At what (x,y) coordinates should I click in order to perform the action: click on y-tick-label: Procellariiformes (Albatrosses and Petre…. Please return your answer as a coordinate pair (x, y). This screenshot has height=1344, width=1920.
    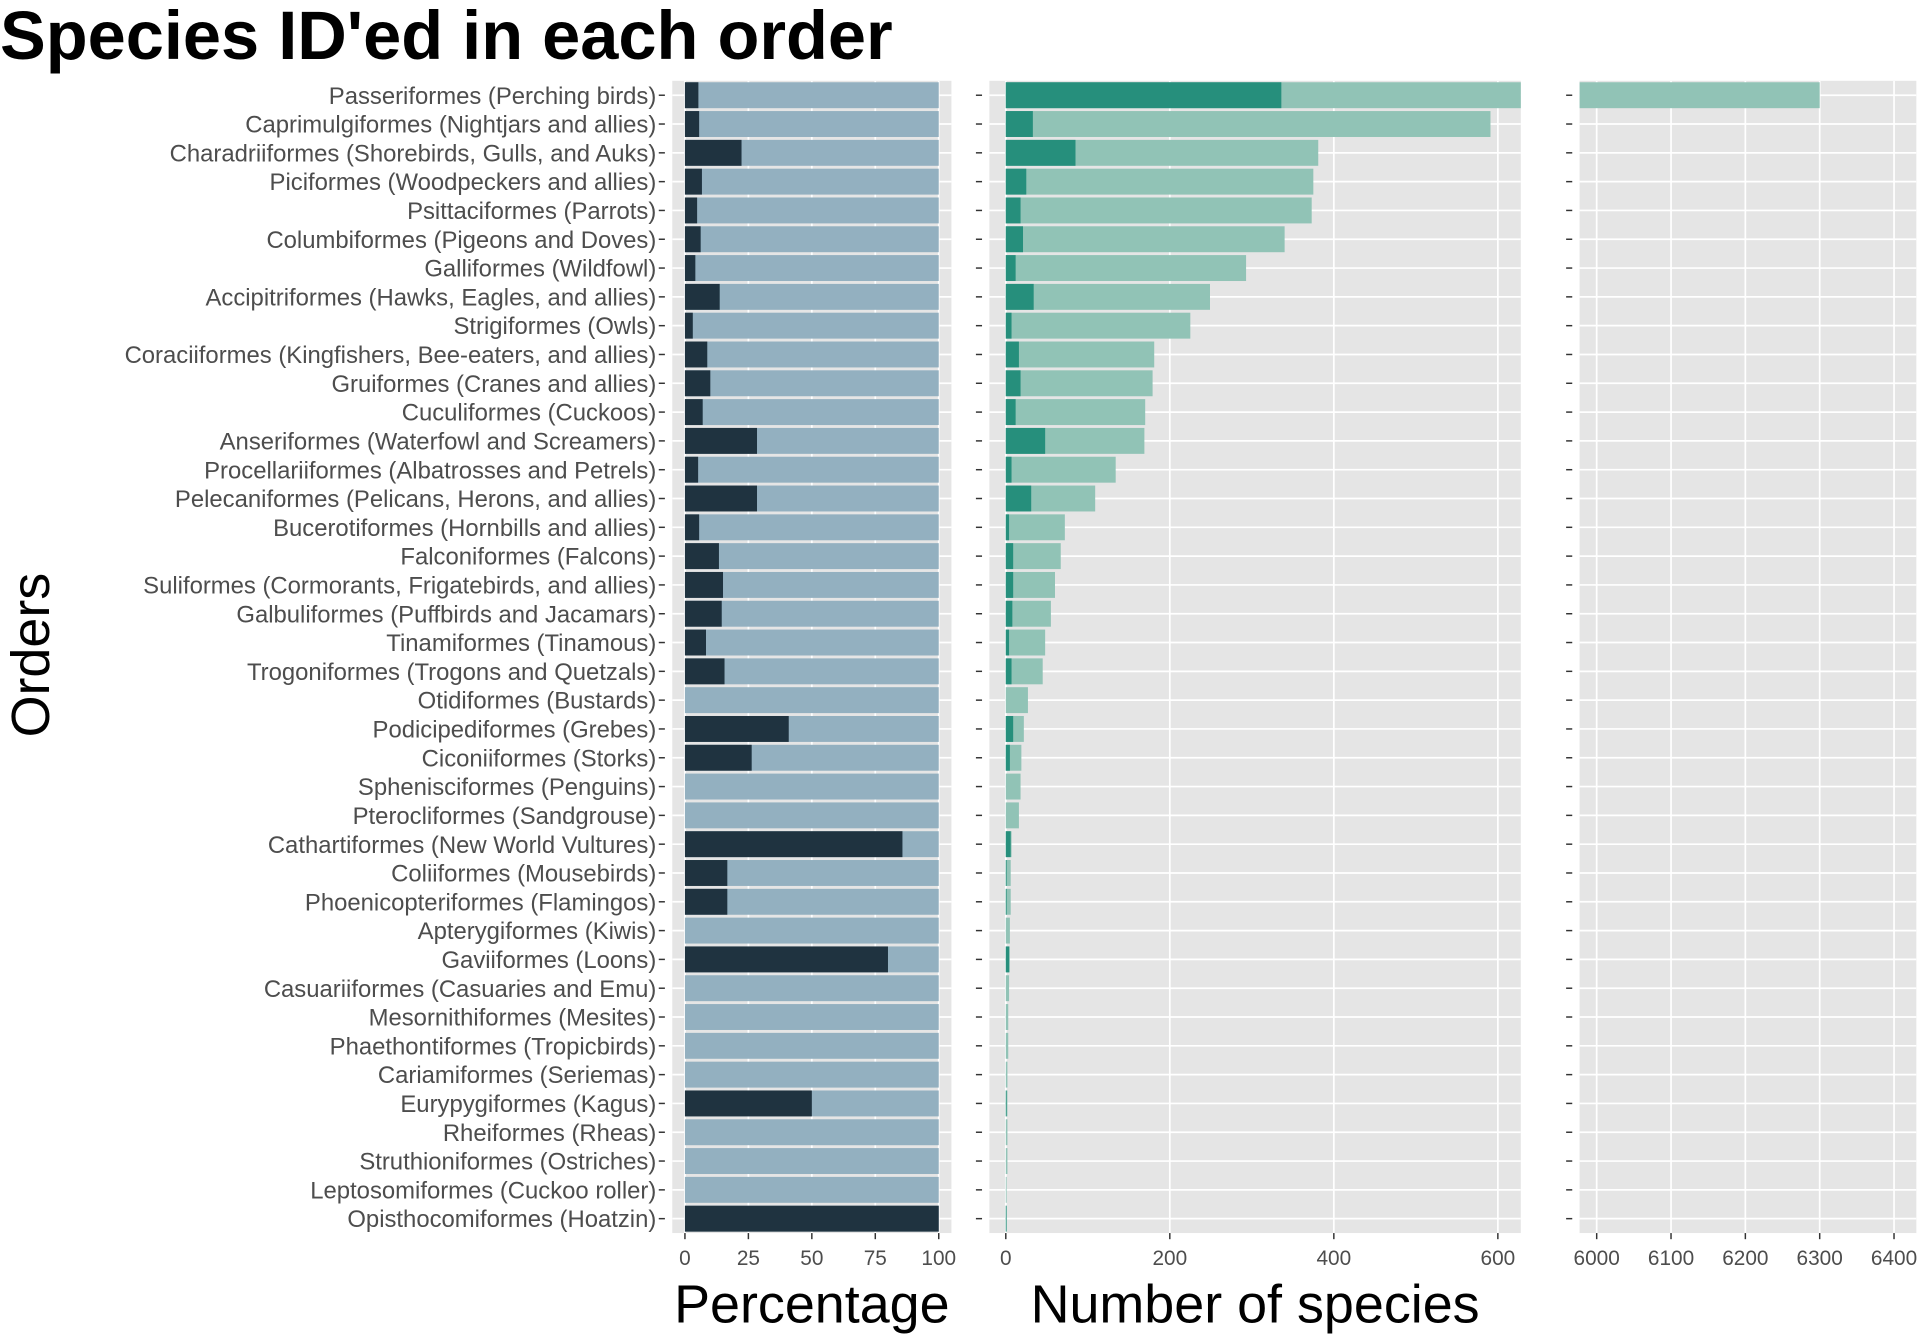
    Looking at the image, I should click on (430, 470).